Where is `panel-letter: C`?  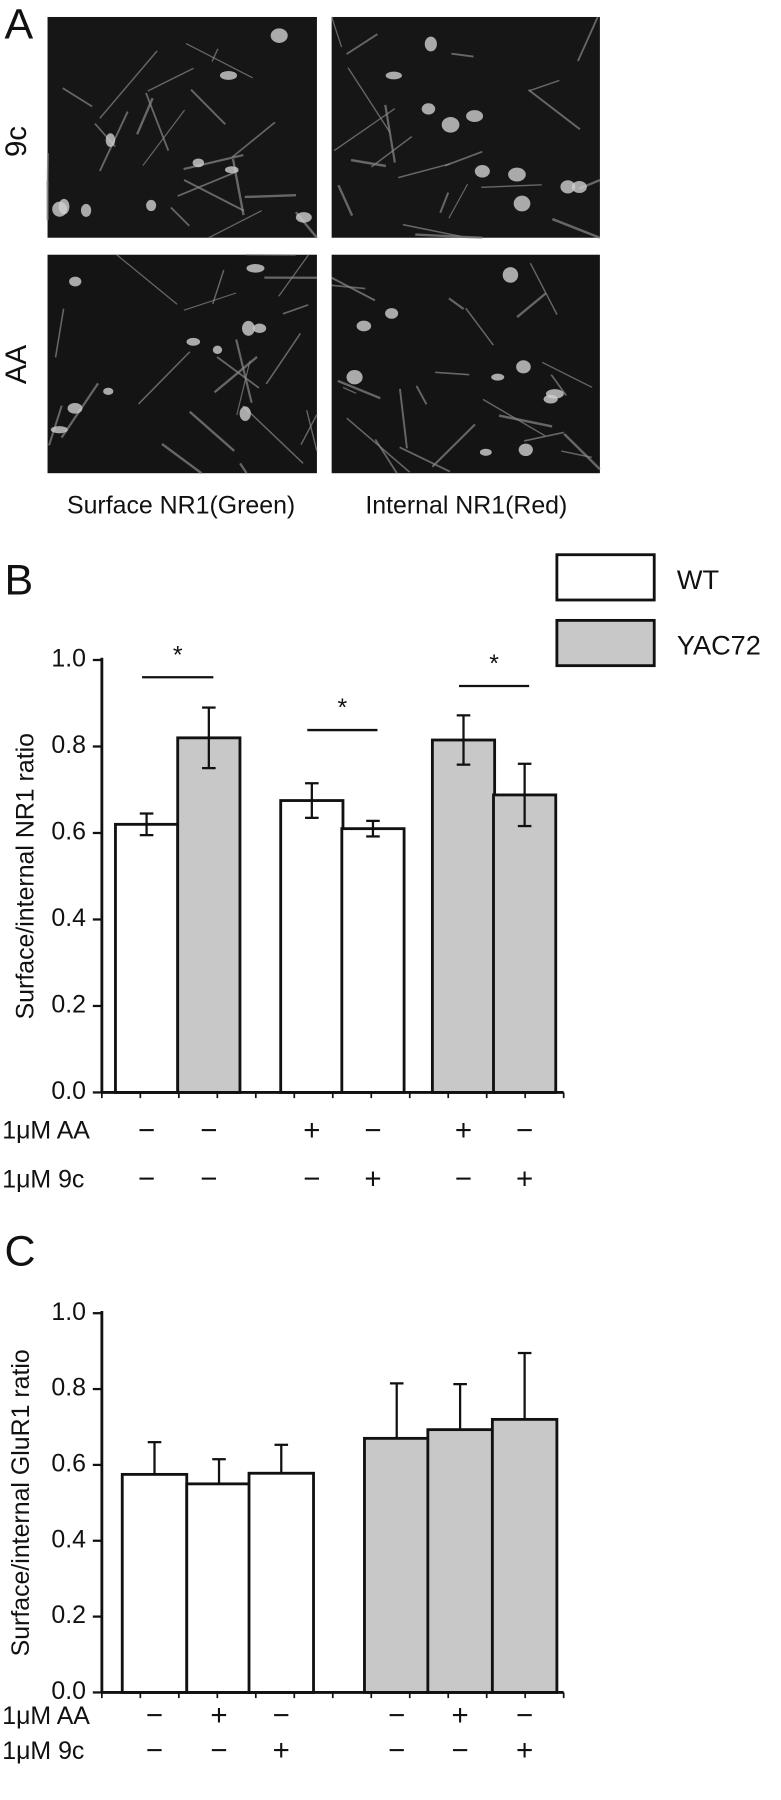
panel-letter: C is located at coordinates (20, 1252).